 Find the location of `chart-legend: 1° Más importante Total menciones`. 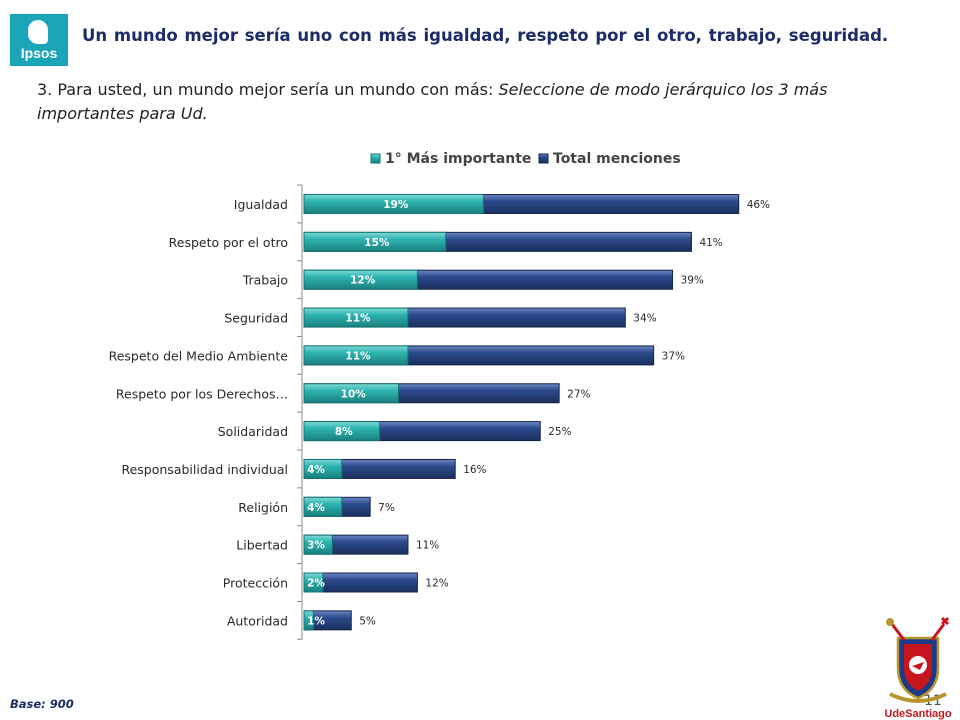

chart-legend: 1° Más importante Total menciones is located at coordinates (525, 159).